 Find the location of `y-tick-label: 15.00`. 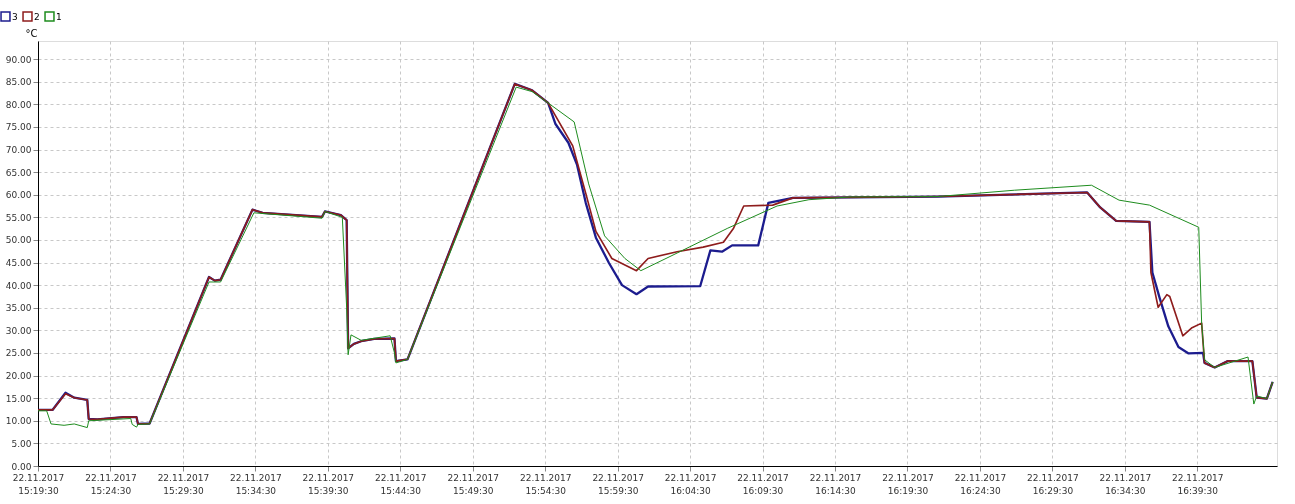

y-tick-label: 15.00 is located at coordinates (18, 398).